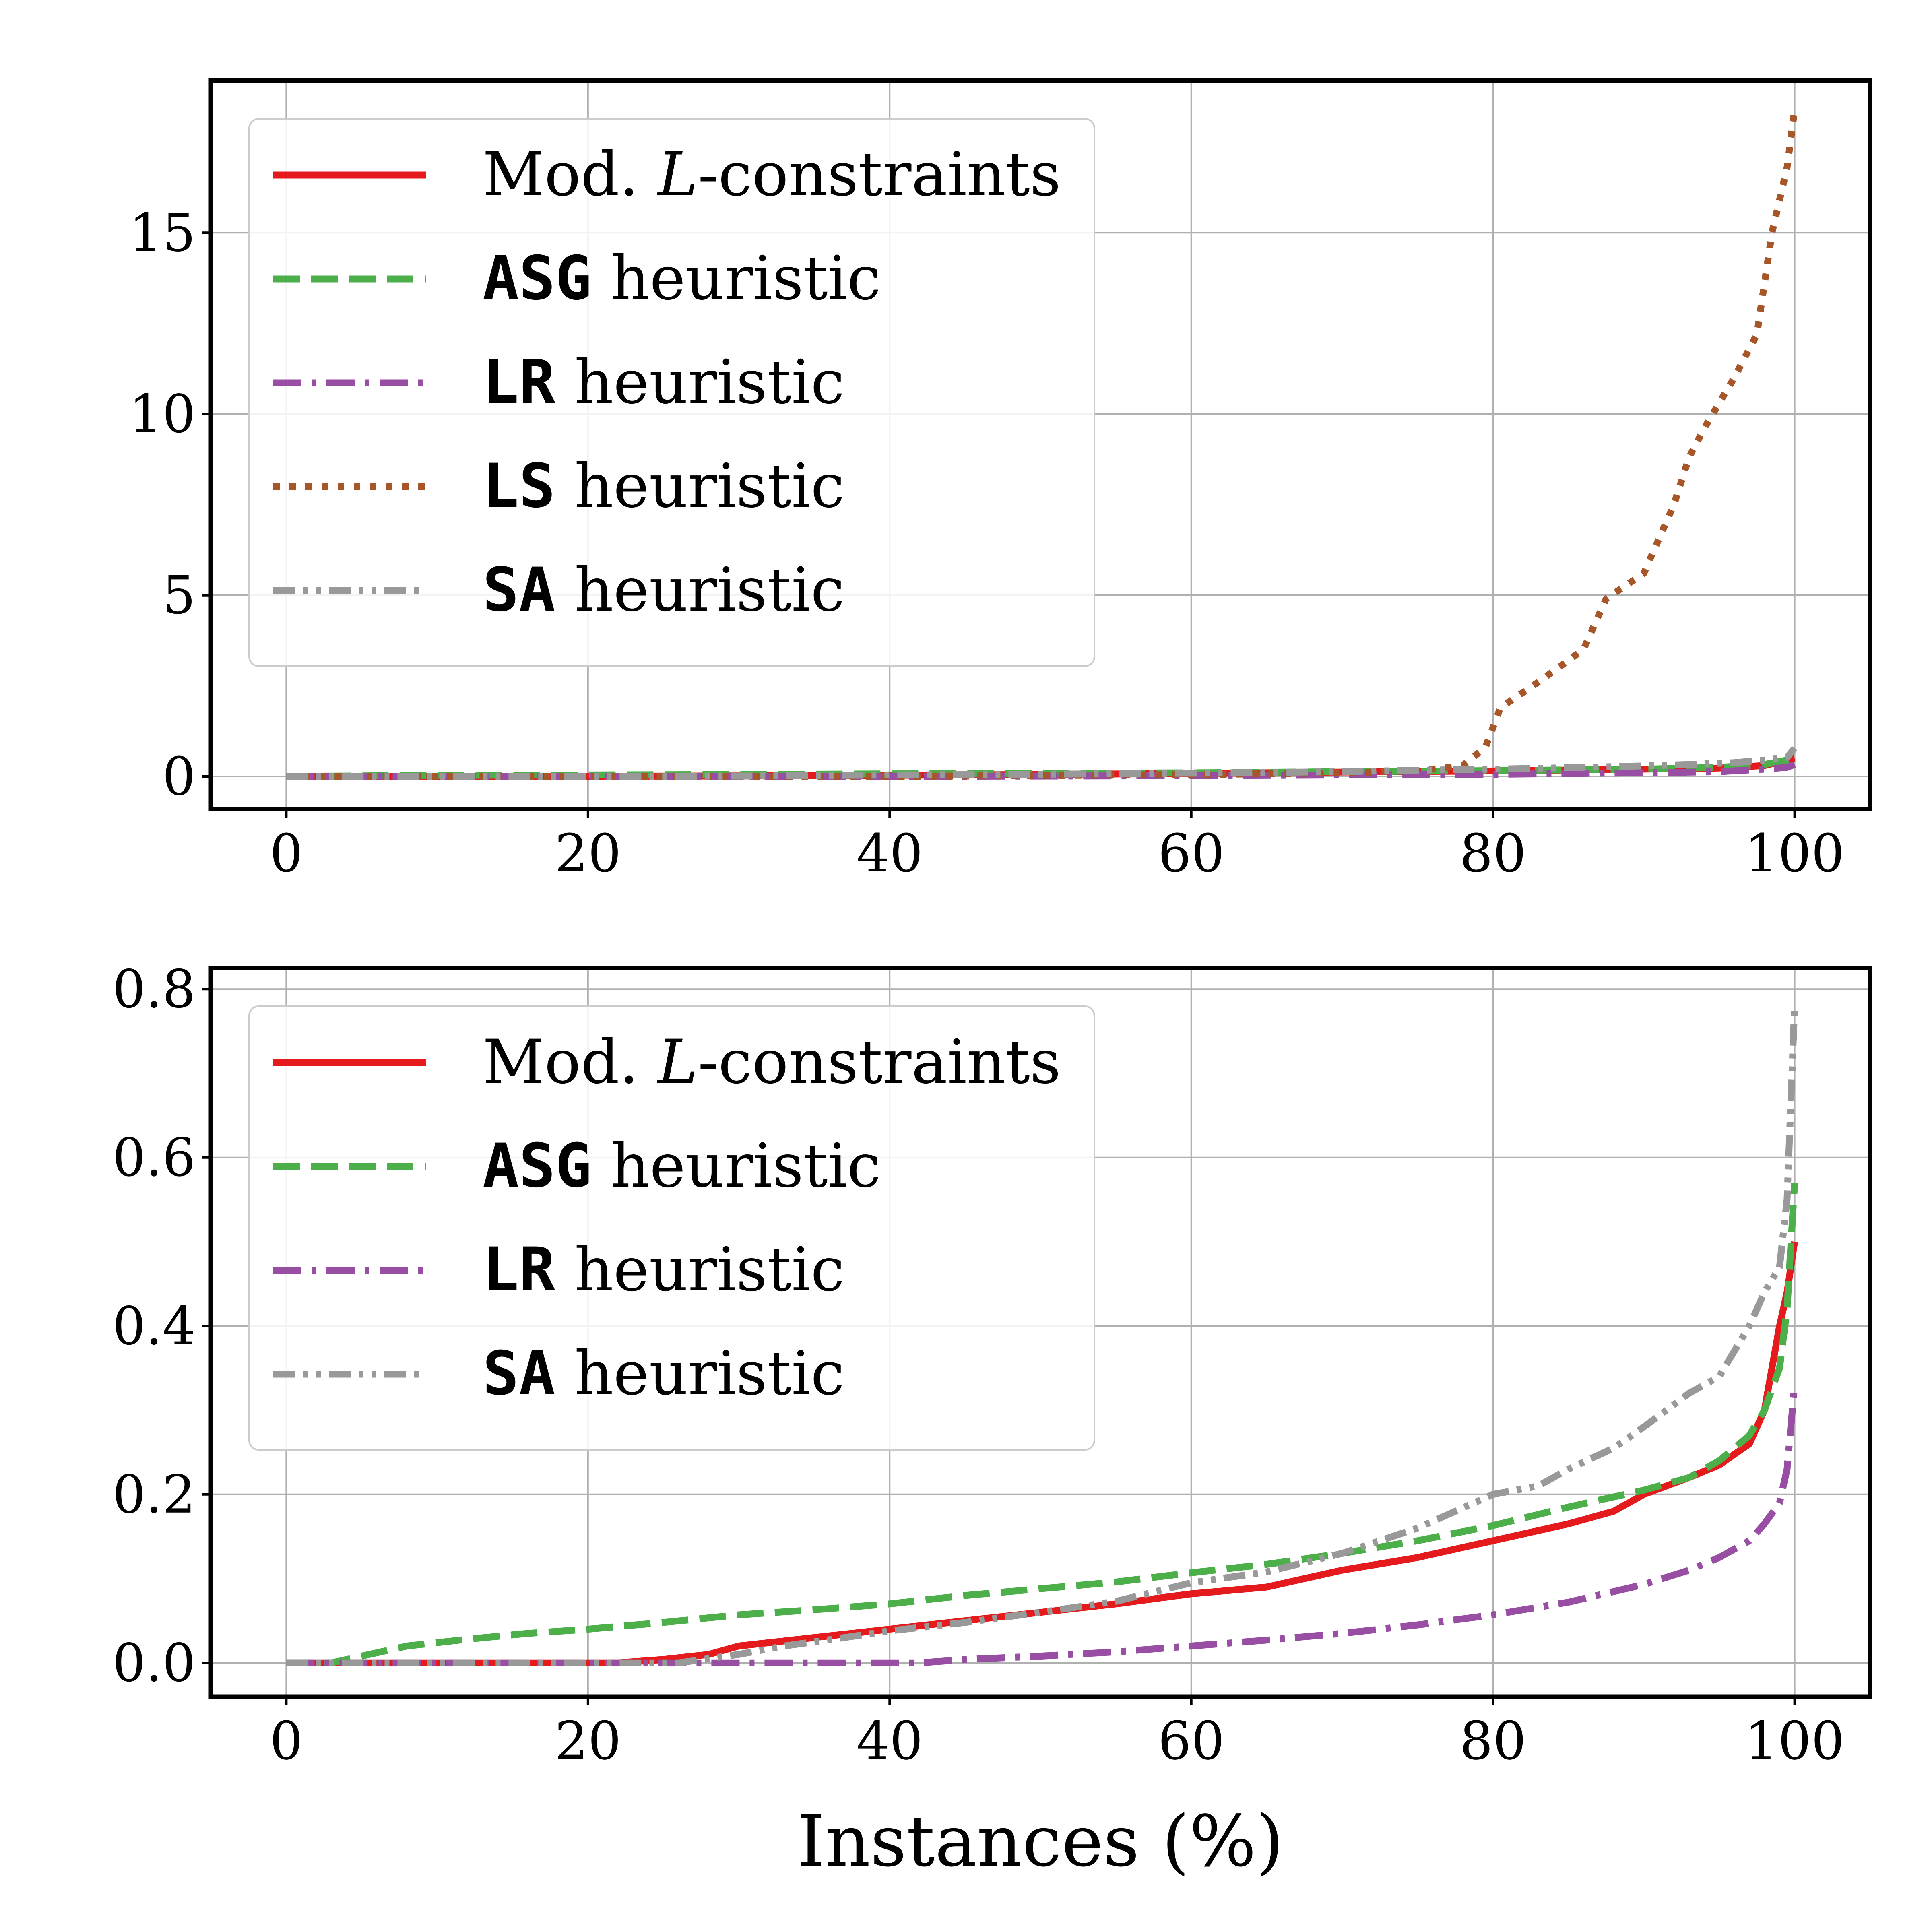 This screenshot has height=1932, width=1932. Describe the element at coordinates (1041, 766) in the screenshot. I see `series-line-asg` at that location.